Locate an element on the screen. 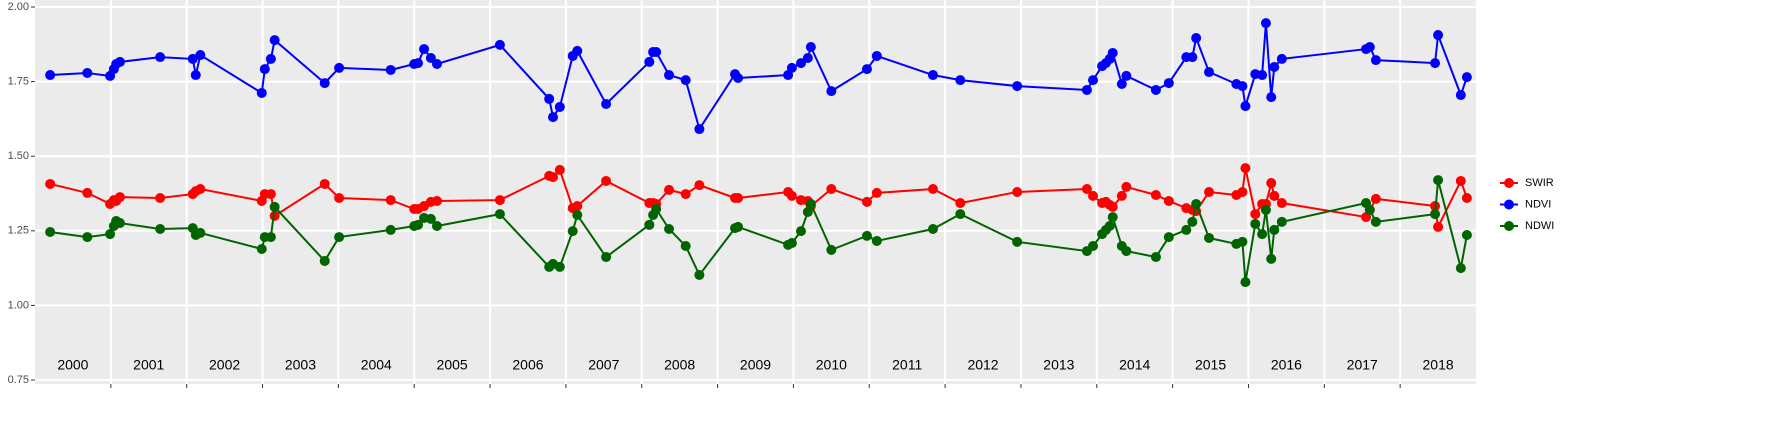 The height and width of the screenshot is (442, 1773). year-label: 2001 is located at coordinates (148, 365).